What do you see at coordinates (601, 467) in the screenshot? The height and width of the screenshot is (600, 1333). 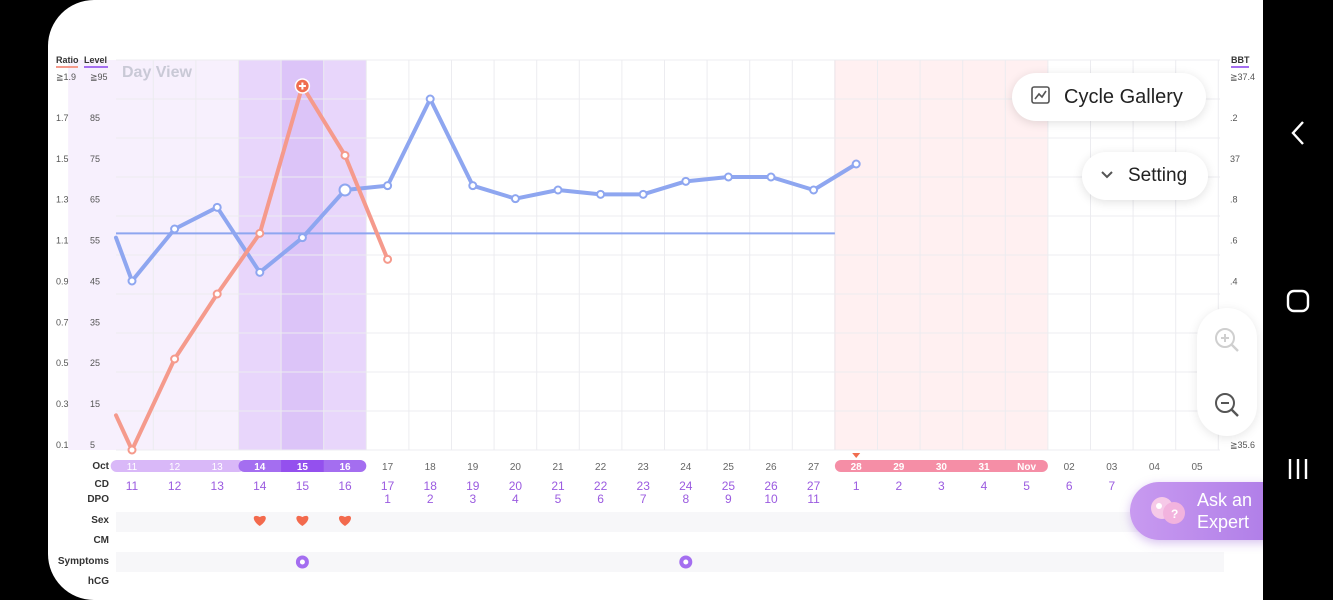 I see `date-label: 22` at bounding box center [601, 467].